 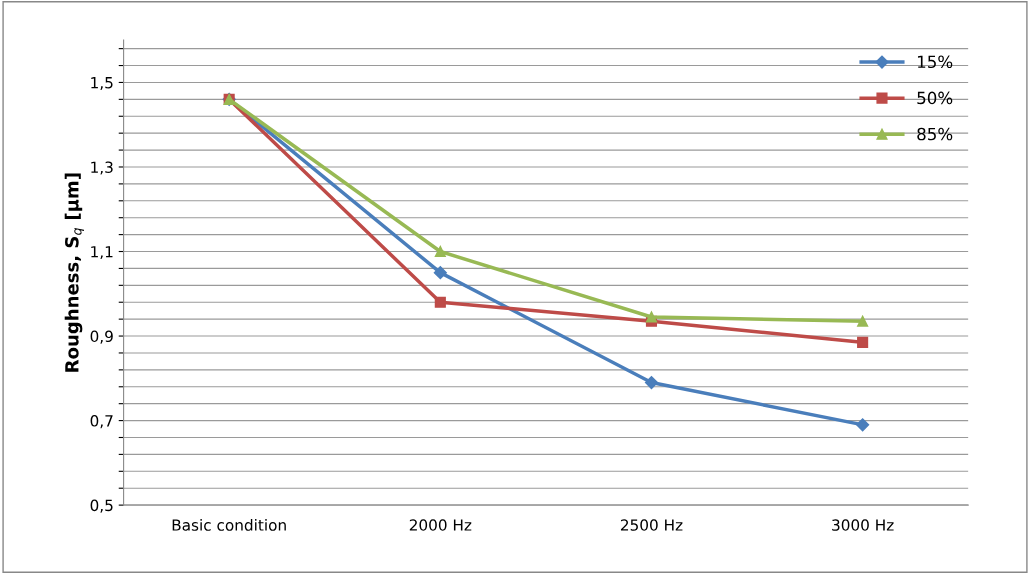 What do you see at coordinates (101, 337) in the screenshot?
I see `y-tick-label: 0,9` at bounding box center [101, 337].